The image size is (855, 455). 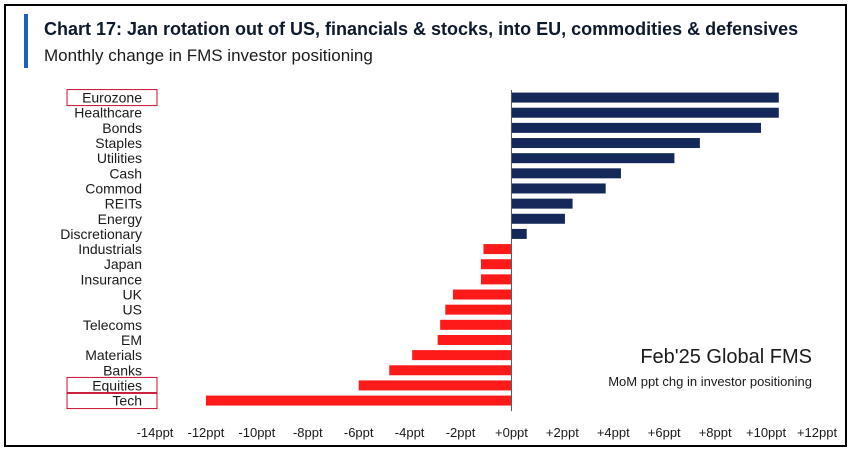 What do you see at coordinates (558, 188) in the screenshot?
I see `bar-commod` at bounding box center [558, 188].